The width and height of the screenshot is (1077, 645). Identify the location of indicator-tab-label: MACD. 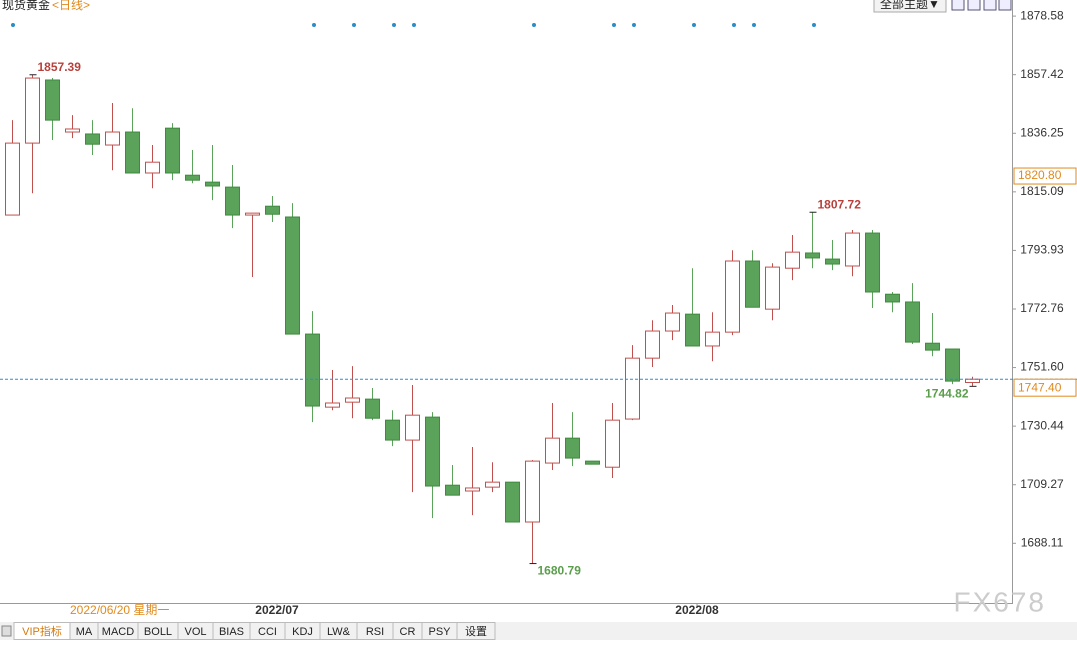
(118, 632).